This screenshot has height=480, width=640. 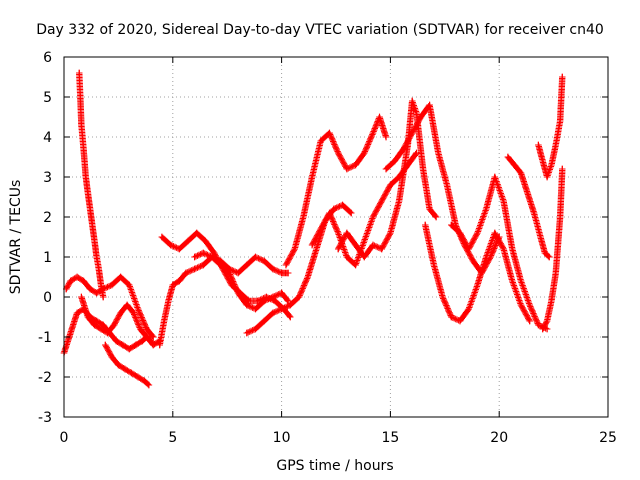 What do you see at coordinates (45, 418) in the screenshot?
I see `y-tick-label: -3` at bounding box center [45, 418].